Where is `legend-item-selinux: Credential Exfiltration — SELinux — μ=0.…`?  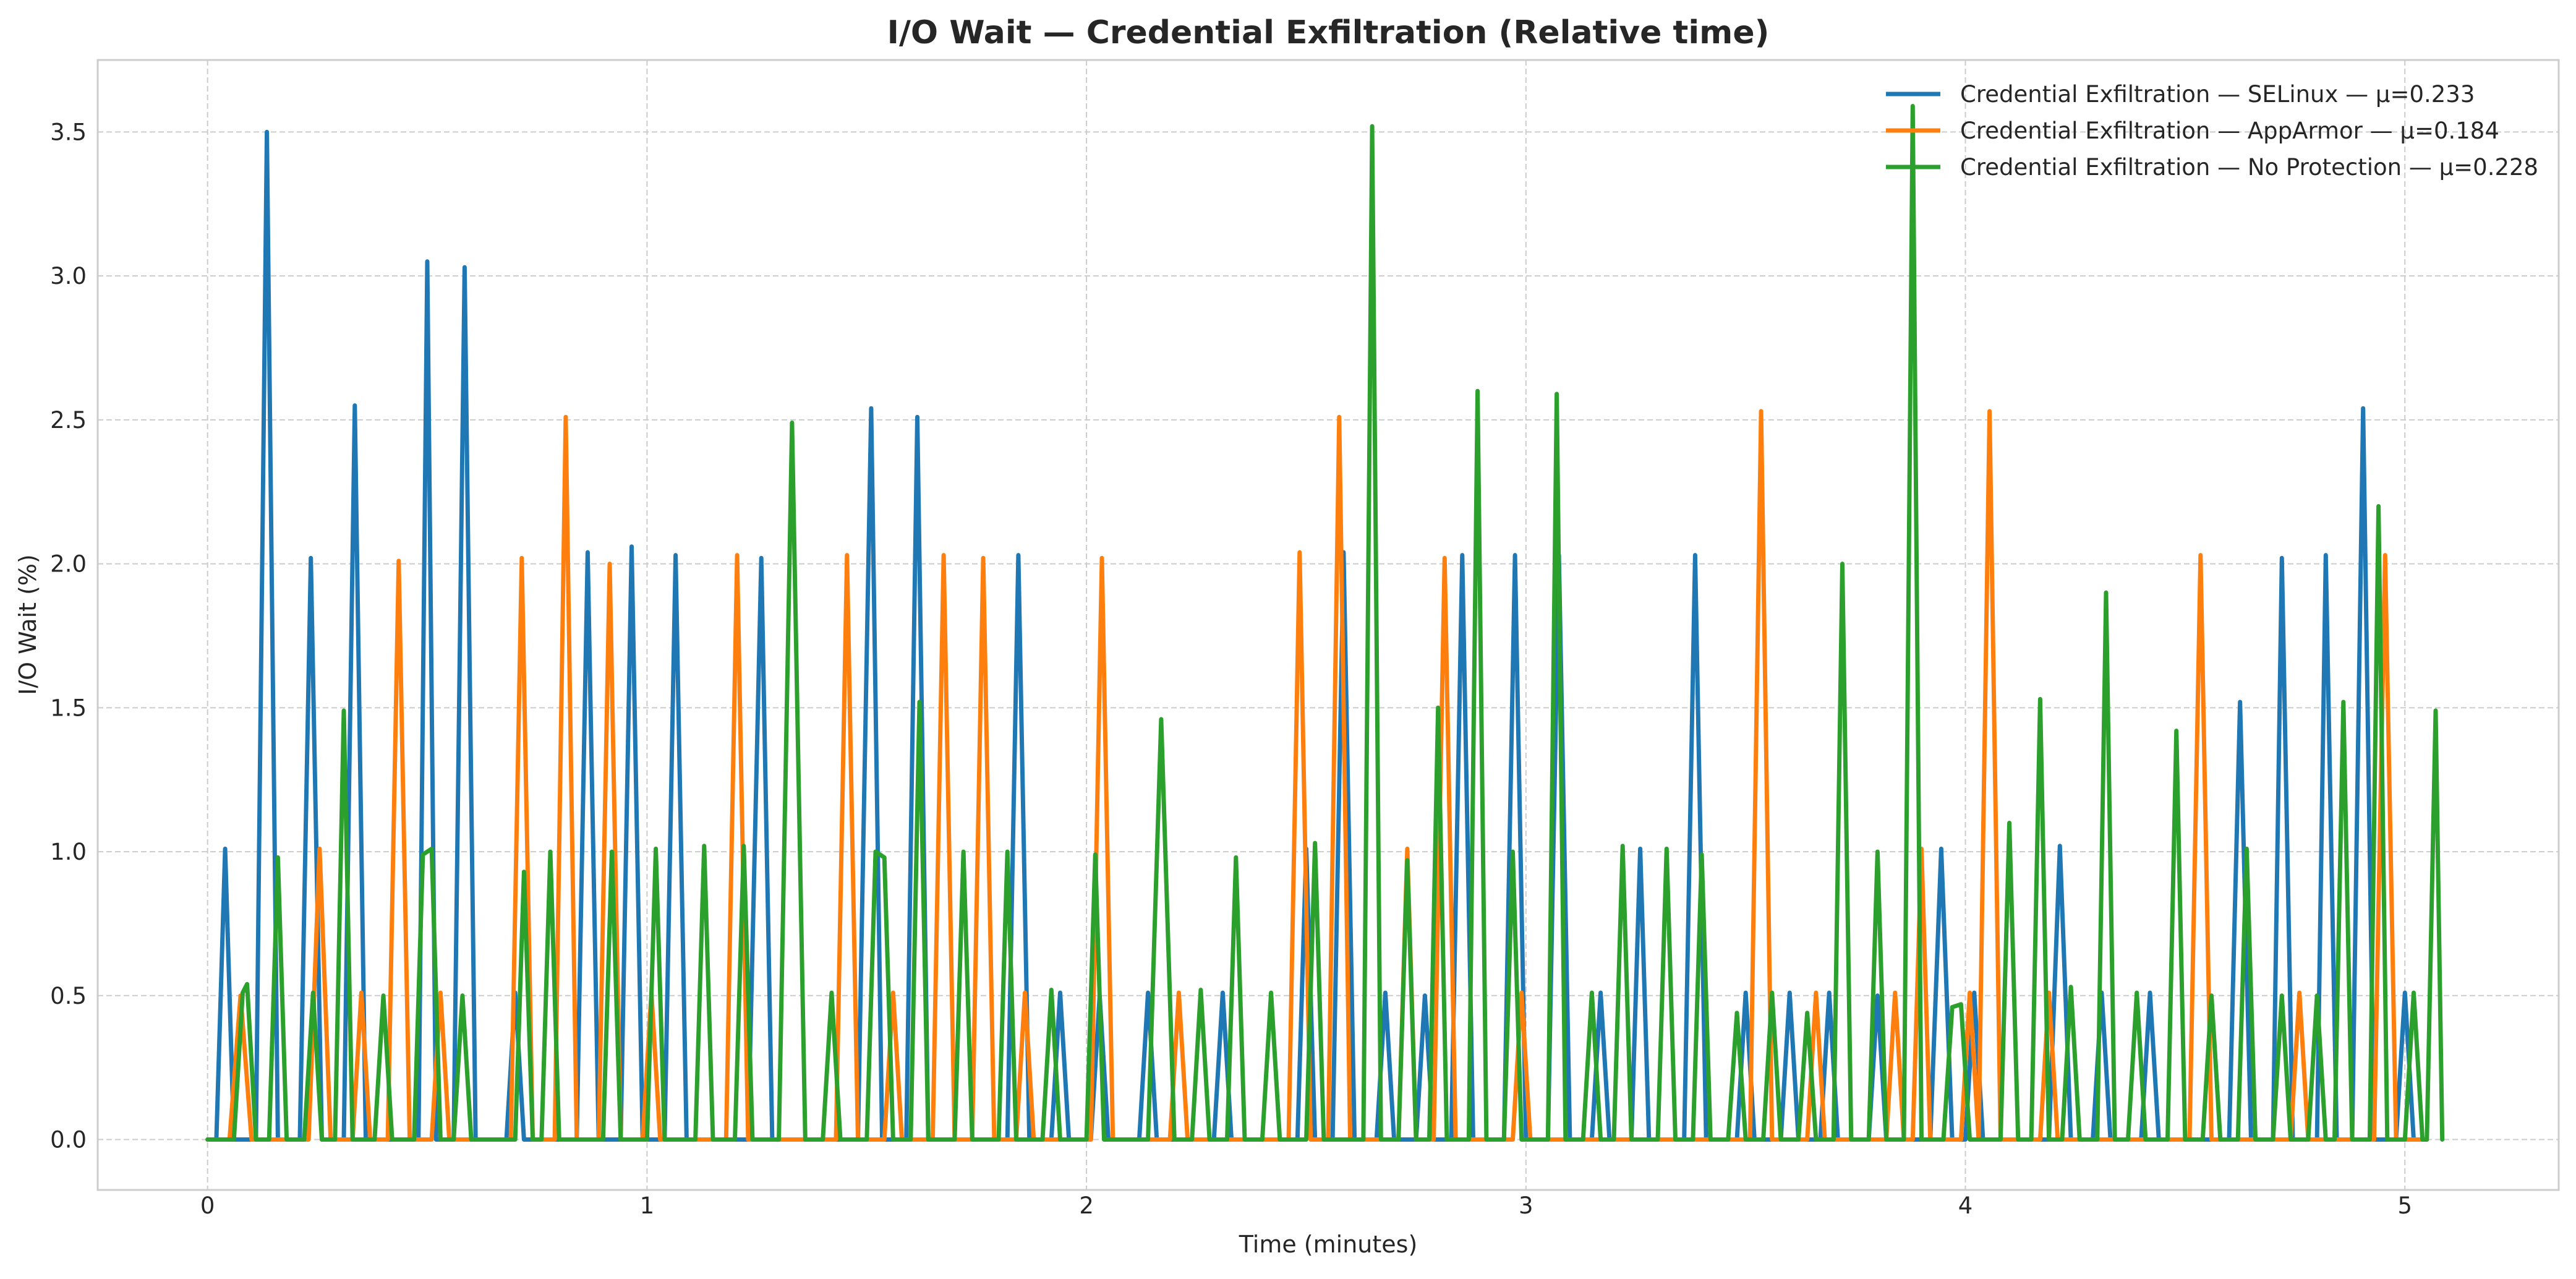 legend-item-selinux: Credential Exfiltration — SELinux — μ=0.… is located at coordinates (2180, 94).